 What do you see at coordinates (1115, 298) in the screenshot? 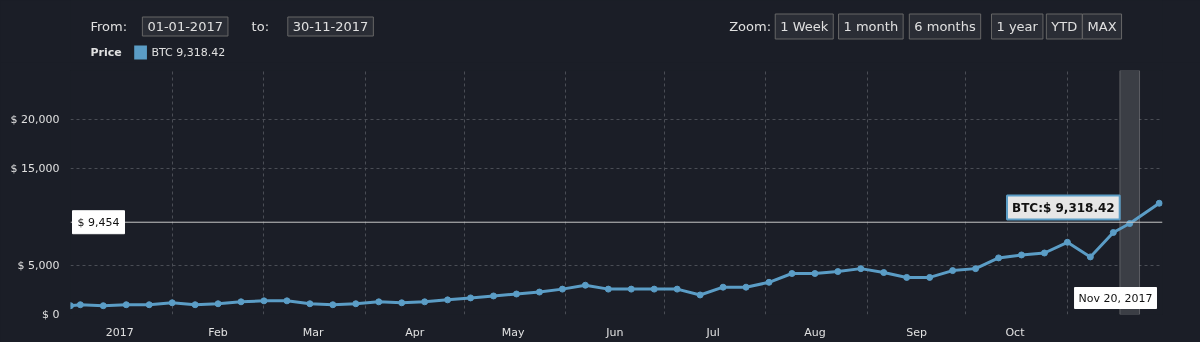
I see `annotation: Nov 20, 2017` at bounding box center [1115, 298].